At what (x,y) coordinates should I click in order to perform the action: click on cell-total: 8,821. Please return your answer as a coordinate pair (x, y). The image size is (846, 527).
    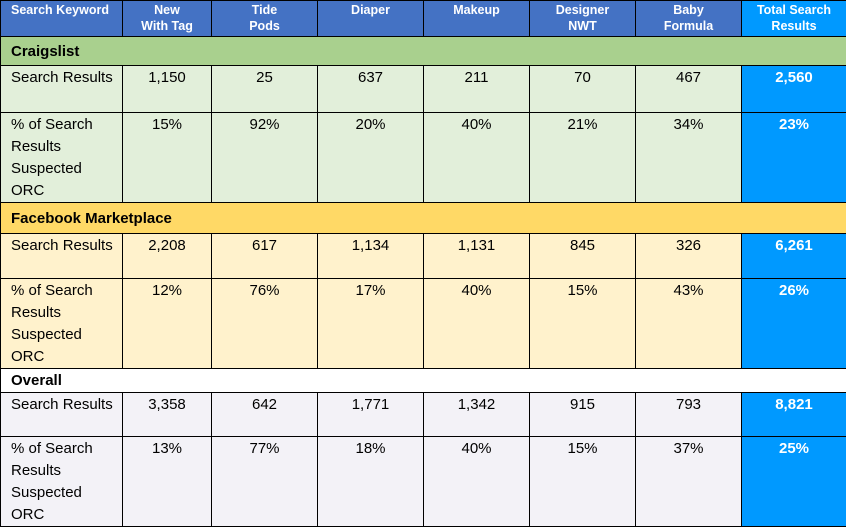
    Looking at the image, I should click on (794, 415).